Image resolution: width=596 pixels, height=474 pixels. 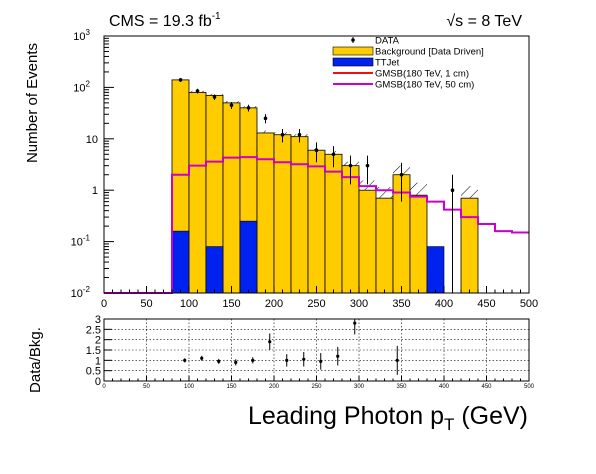 What do you see at coordinates (98, 341) in the screenshot?
I see `ratio-y-tick-label: 2` at bounding box center [98, 341].